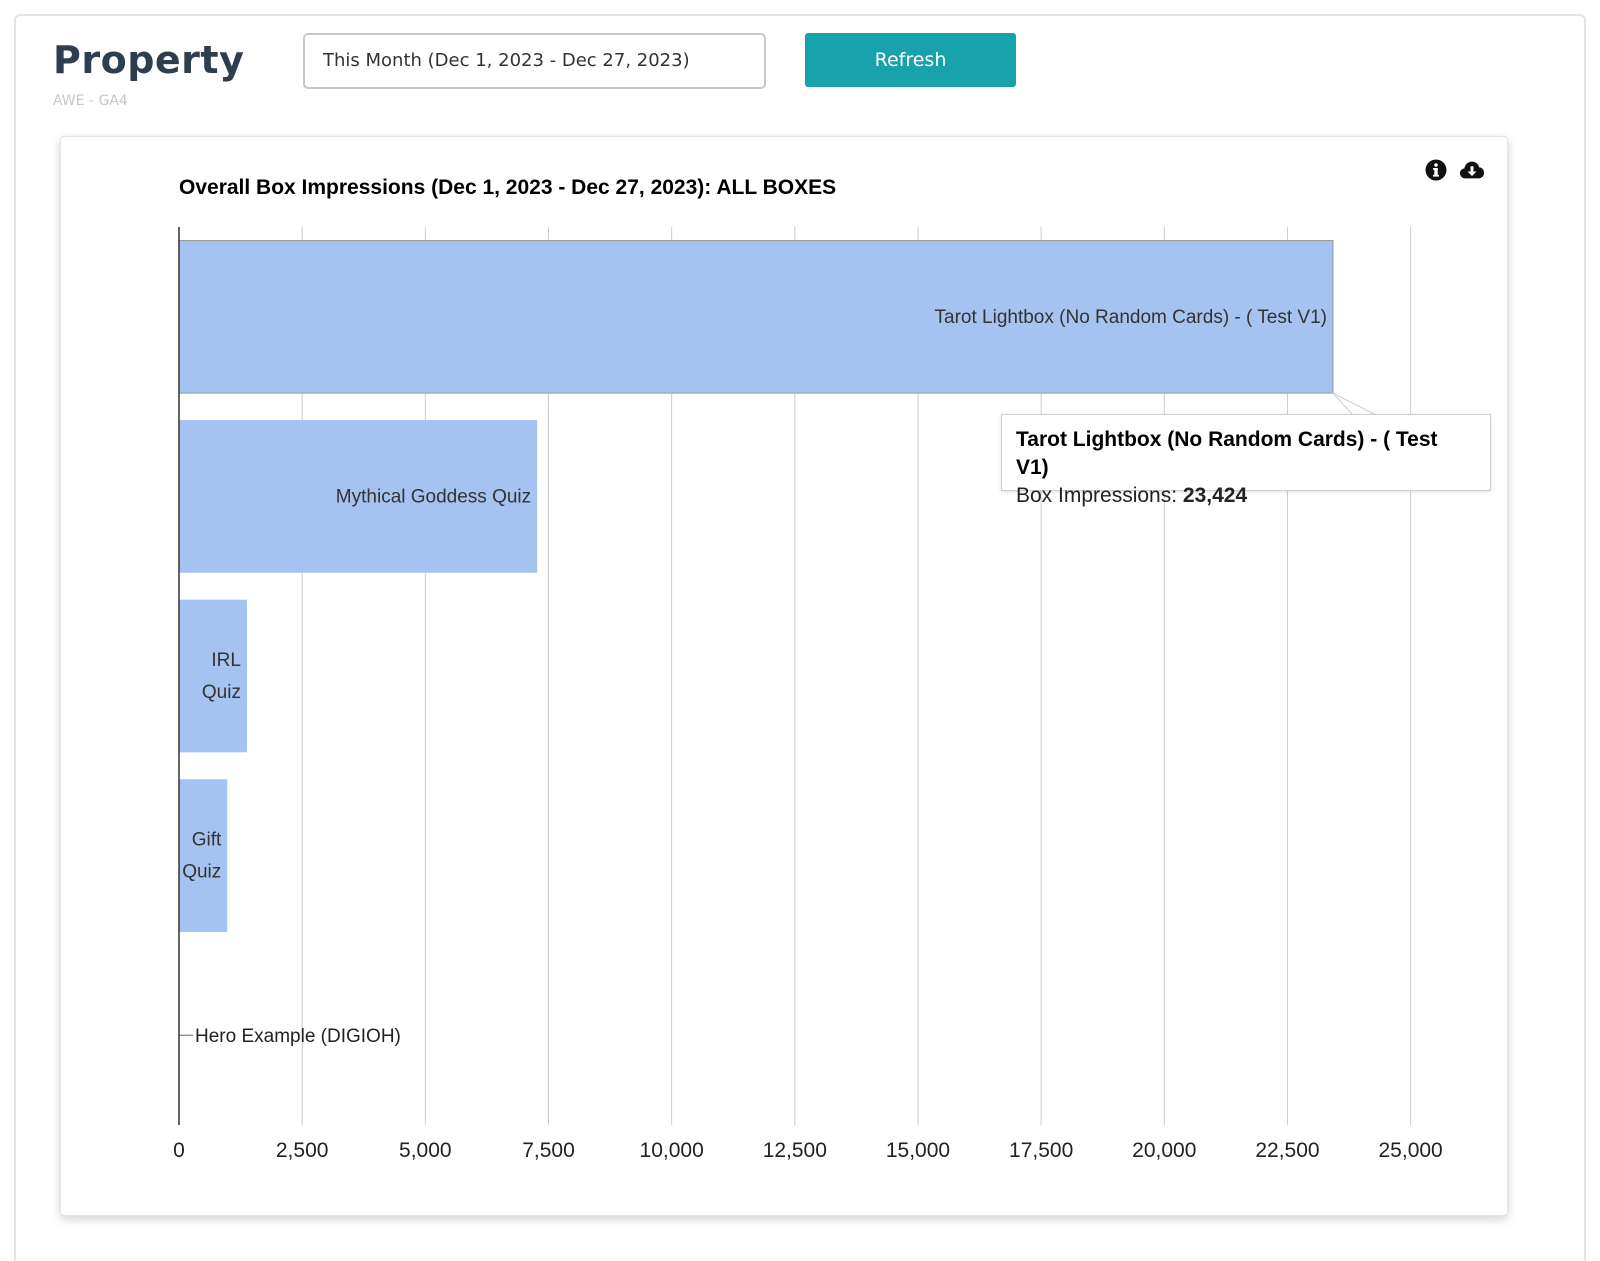  I want to click on x-tick-label: 0, so click(179, 1150).